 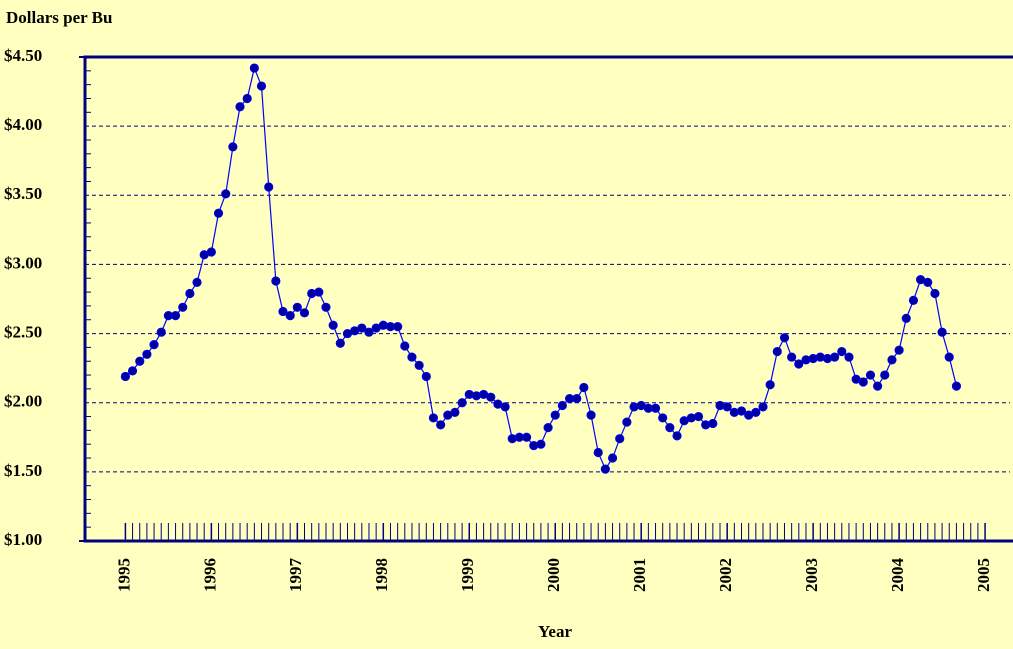 What do you see at coordinates (553, 575) in the screenshot?
I see `x-tick-label: 2000` at bounding box center [553, 575].